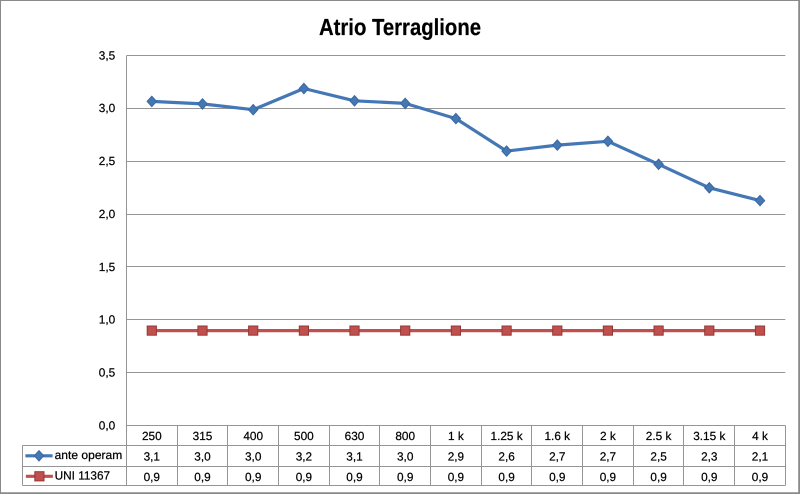 The height and width of the screenshot is (494, 800). Describe the element at coordinates (506, 457) in the screenshot. I see `svg-text: 2,6` at that location.